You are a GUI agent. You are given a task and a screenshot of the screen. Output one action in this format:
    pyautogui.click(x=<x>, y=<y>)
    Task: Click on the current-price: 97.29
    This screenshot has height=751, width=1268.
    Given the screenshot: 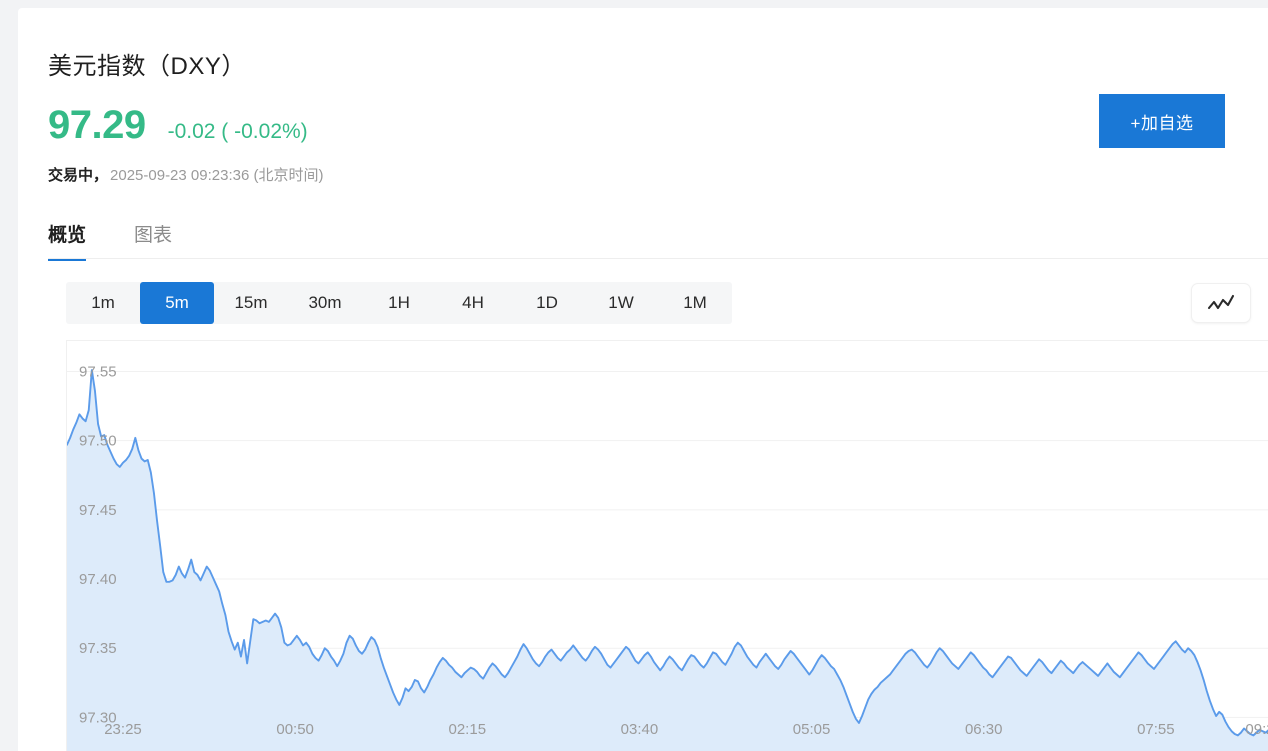 What is the action you would take?
    pyautogui.click(x=97, y=125)
    